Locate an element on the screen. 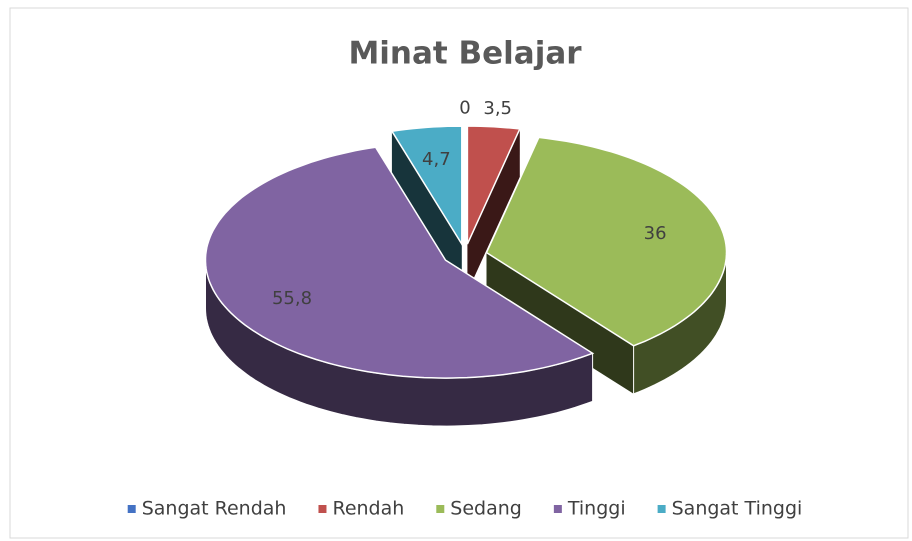  legend-item: Sangat Tinggi is located at coordinates (730, 509).